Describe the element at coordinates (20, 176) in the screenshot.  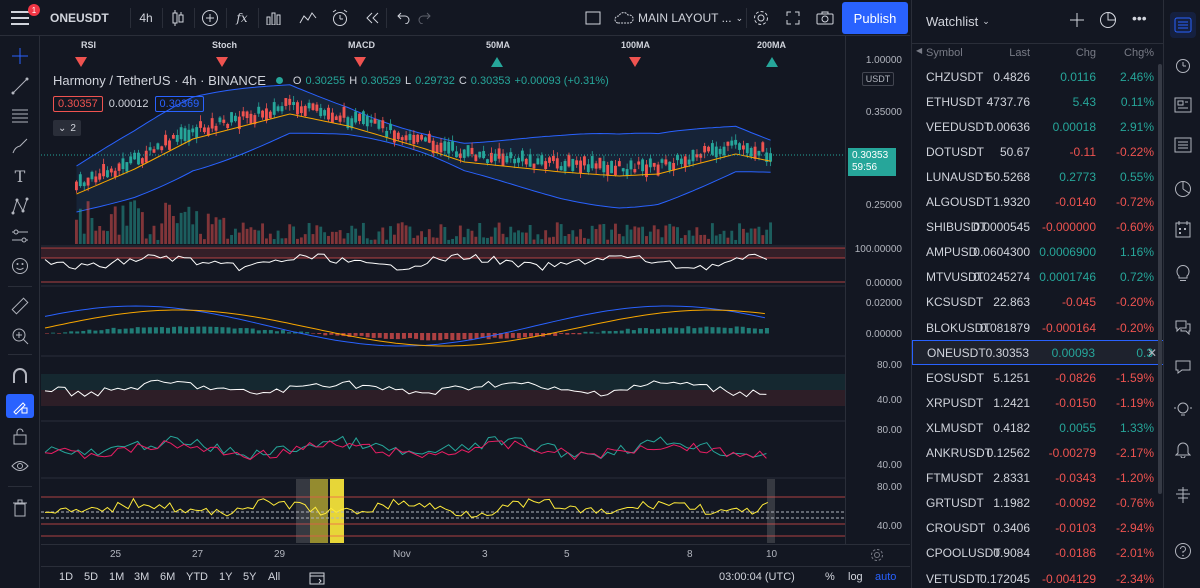
I see `text-tool-icon: T` at that location.